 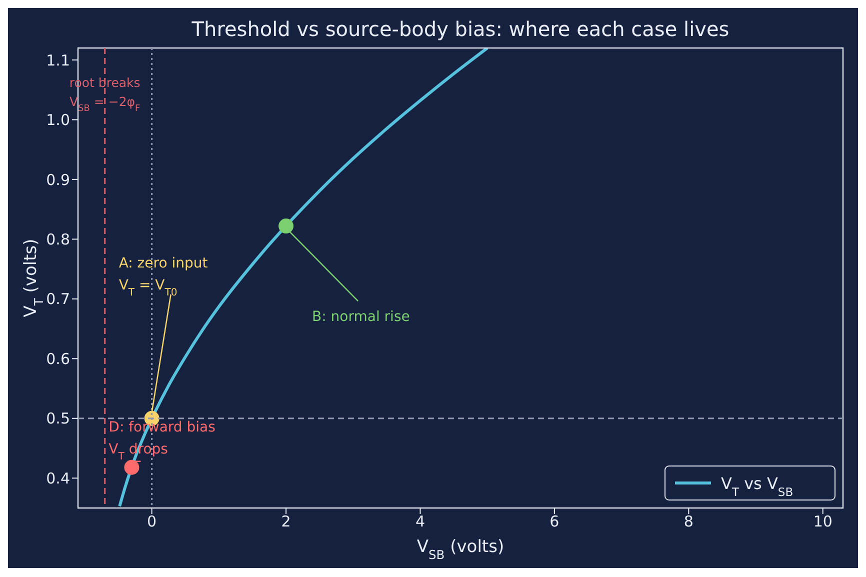 What do you see at coordinates (460, 29) in the screenshot?
I see `chart-title: Threshold vs source-body bias: where each case lives` at bounding box center [460, 29].